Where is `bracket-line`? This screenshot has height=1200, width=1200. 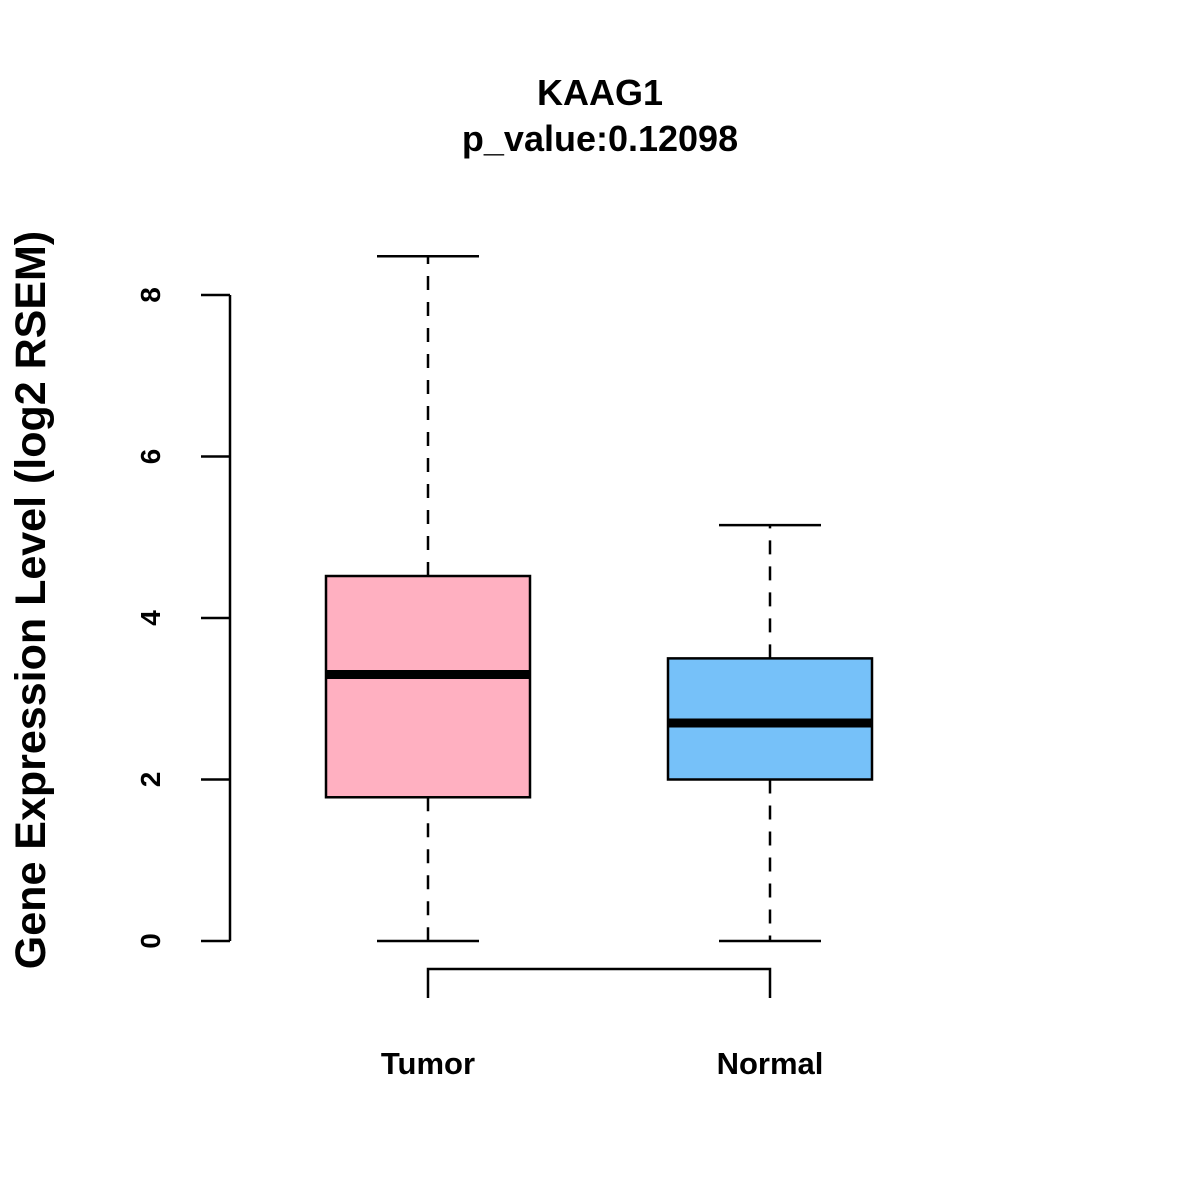 bracket-line is located at coordinates (599, 982).